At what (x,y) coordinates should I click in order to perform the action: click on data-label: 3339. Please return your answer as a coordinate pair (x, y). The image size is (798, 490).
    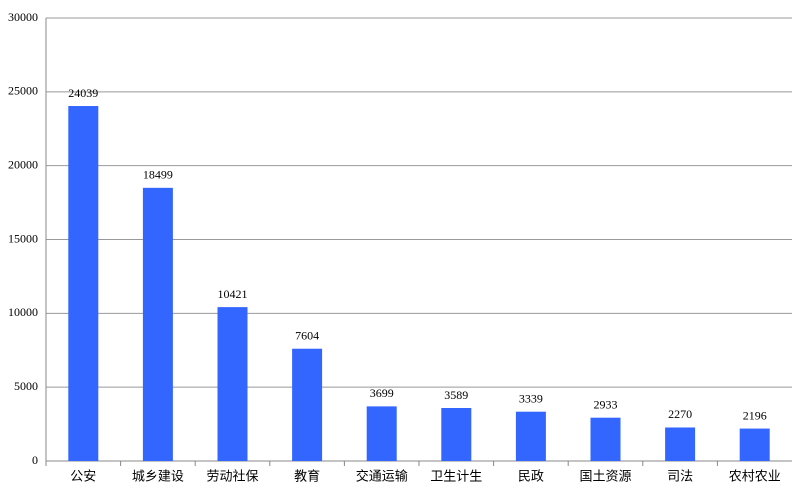
    Looking at the image, I should click on (531, 398).